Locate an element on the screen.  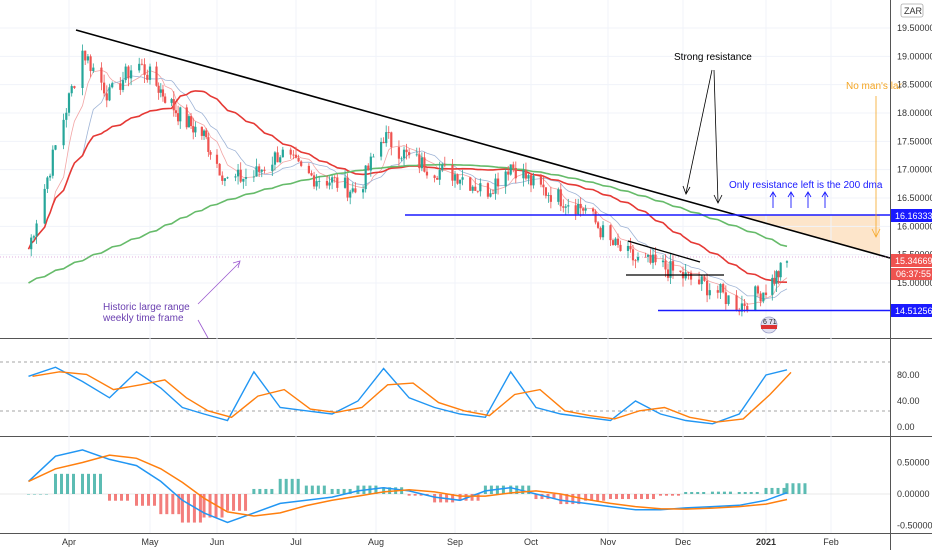
macd-panel is located at coordinates (445, 486).